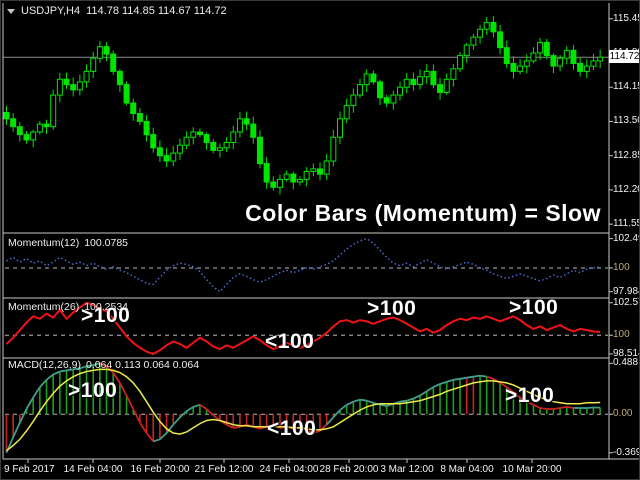 This screenshot has height=480, width=640. Describe the element at coordinates (623, 414) in the screenshot. I see `price-axis-label: 0.00` at that location.